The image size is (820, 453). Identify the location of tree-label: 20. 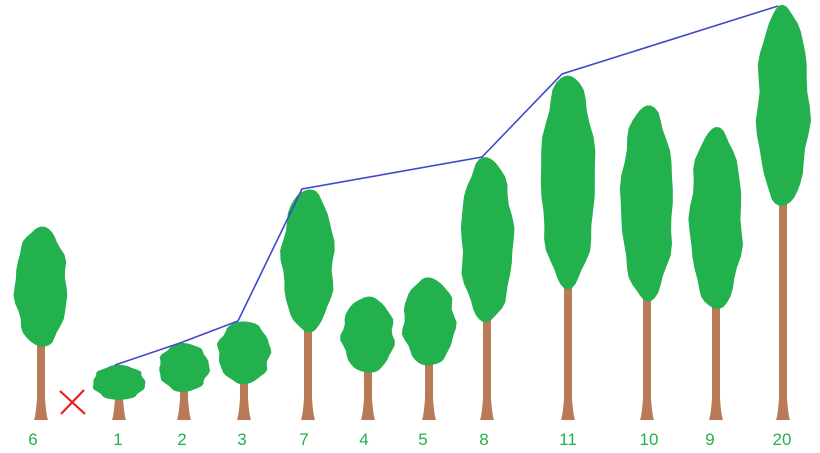
(782, 439).